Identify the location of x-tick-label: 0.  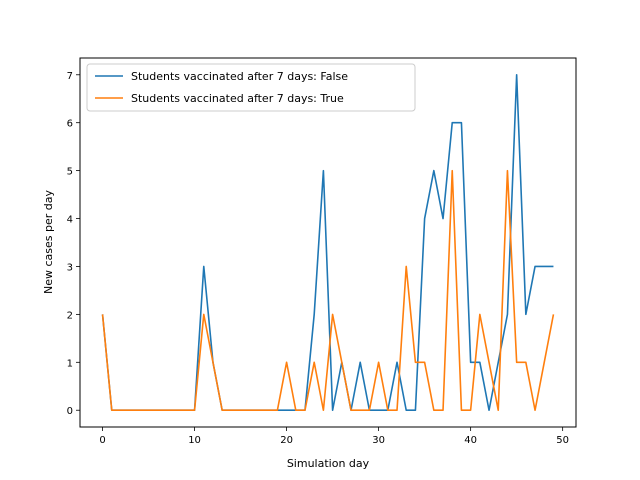
(102, 440).